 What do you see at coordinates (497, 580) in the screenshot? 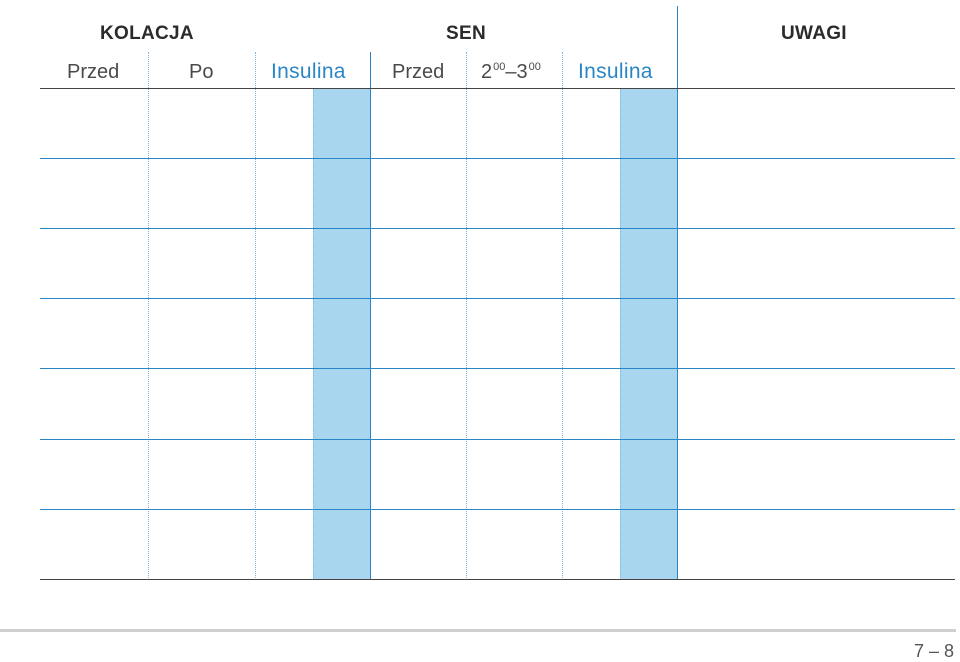
I see `table-bottom-rule` at bounding box center [497, 580].